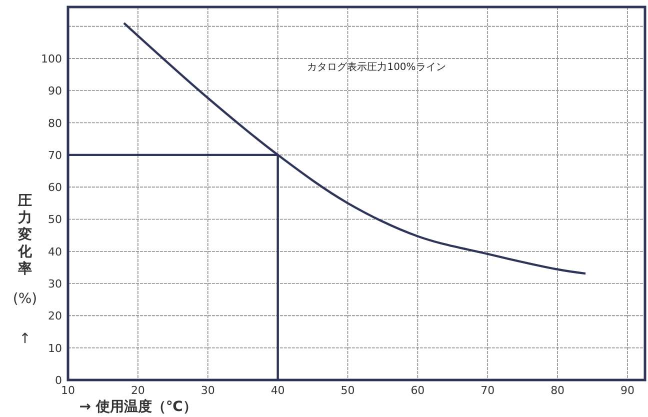 Image resolution: width=648 pixels, height=417 pixels. Describe the element at coordinates (55, 155) in the screenshot. I see `y-tick-label: 70` at that location.